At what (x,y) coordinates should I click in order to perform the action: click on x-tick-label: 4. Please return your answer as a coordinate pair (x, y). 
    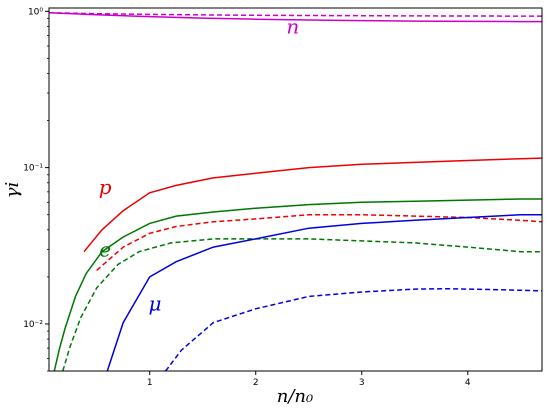
    Looking at the image, I should click on (468, 383).